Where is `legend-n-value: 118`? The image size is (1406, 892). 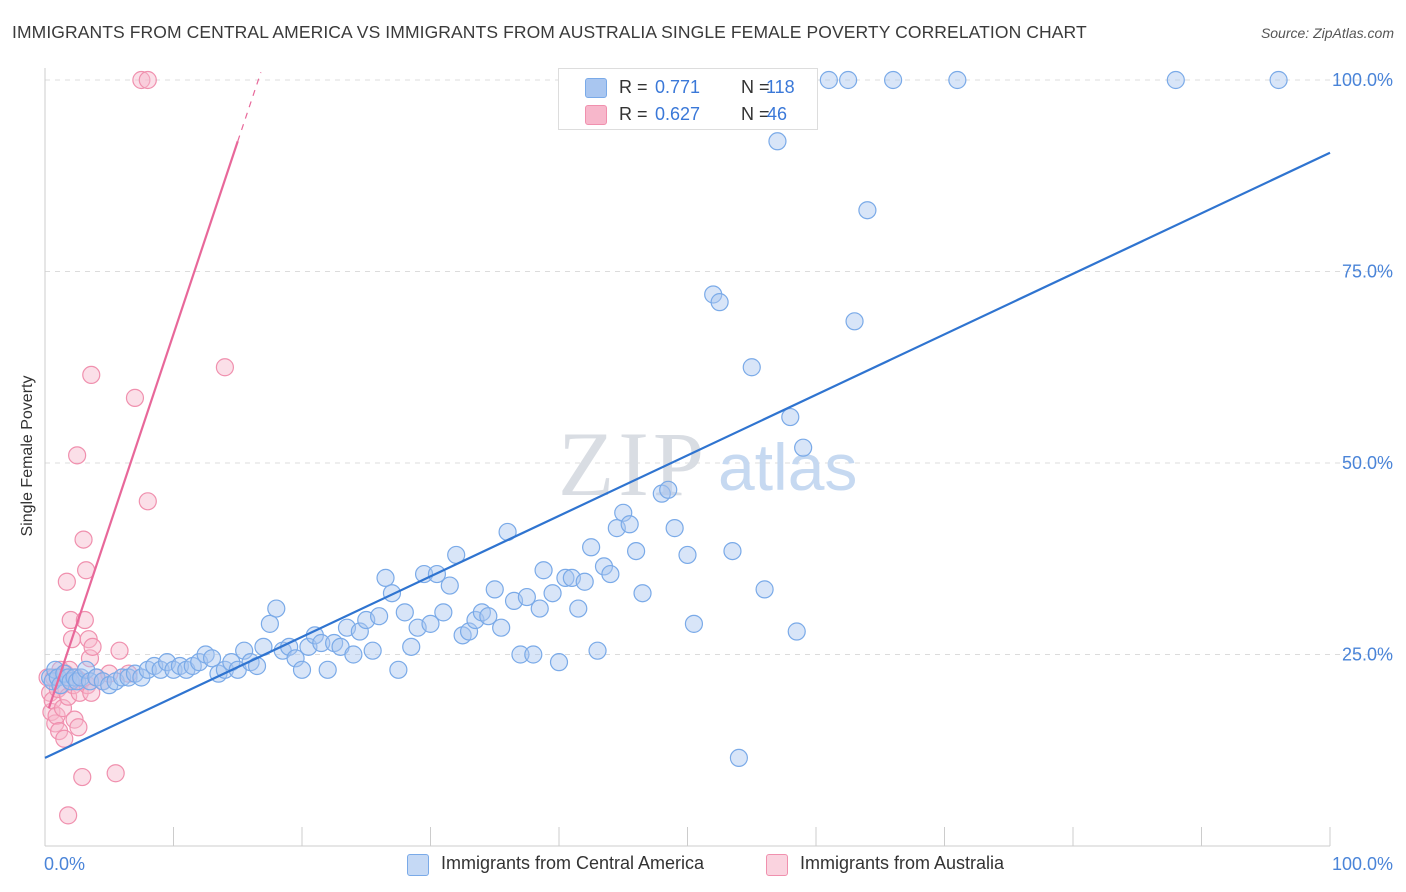 legend-n-value: 118 is located at coordinates (780, 87).